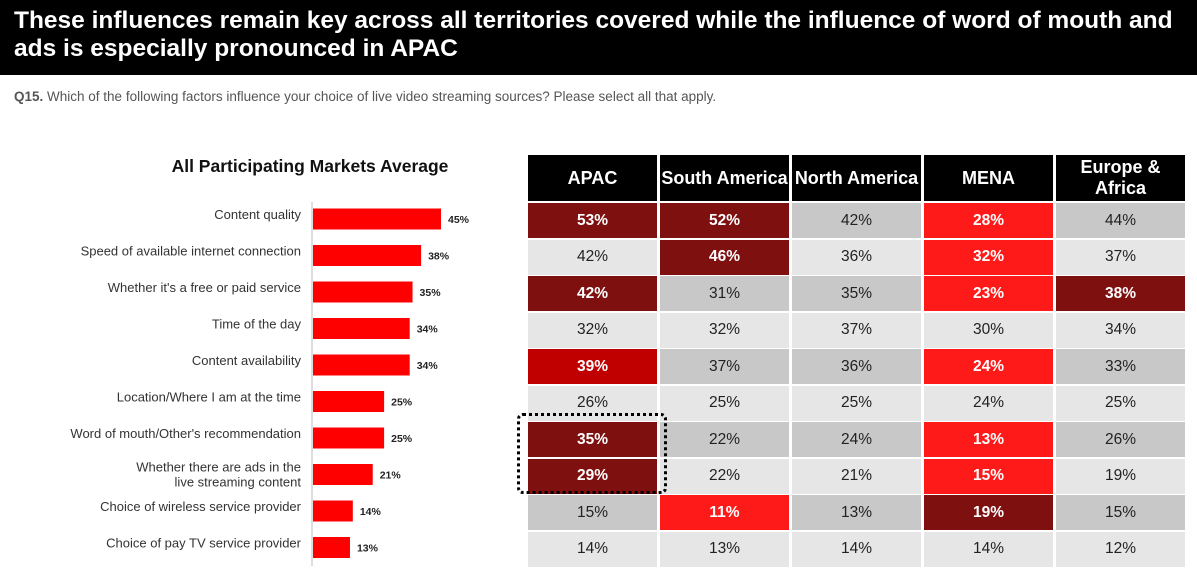  I want to click on table-cell: 31%, so click(724, 293).